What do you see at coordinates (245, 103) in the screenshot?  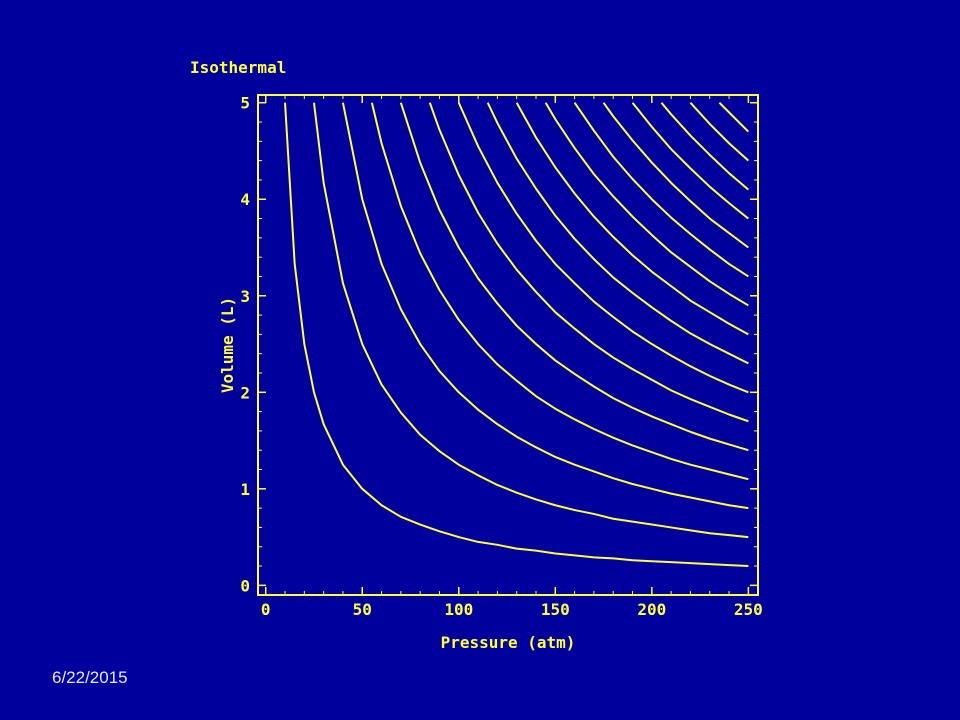 I see `y-tick-label: 5` at bounding box center [245, 103].